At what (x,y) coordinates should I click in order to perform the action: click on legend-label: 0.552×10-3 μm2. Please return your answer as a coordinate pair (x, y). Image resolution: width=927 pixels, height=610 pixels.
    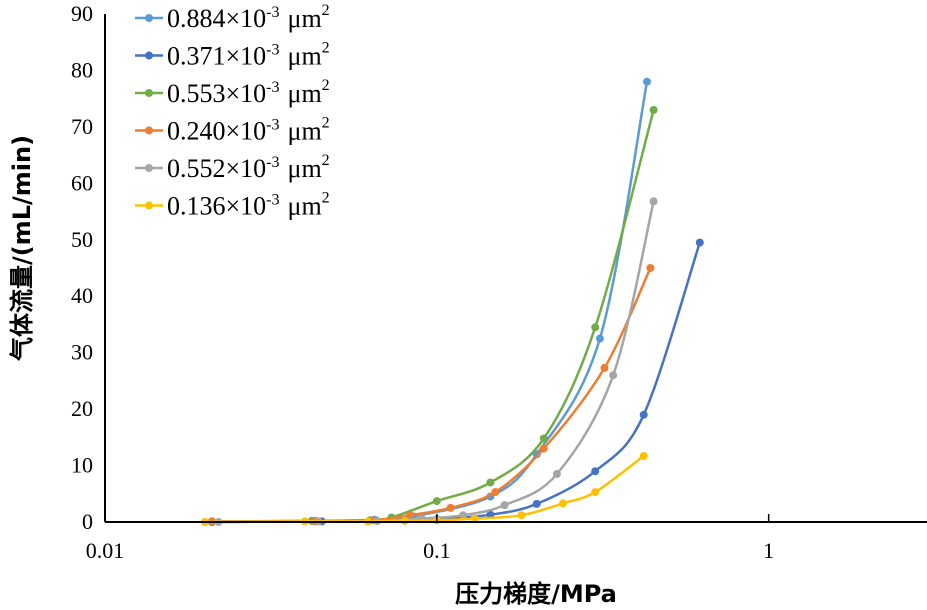
    Looking at the image, I should click on (248, 167).